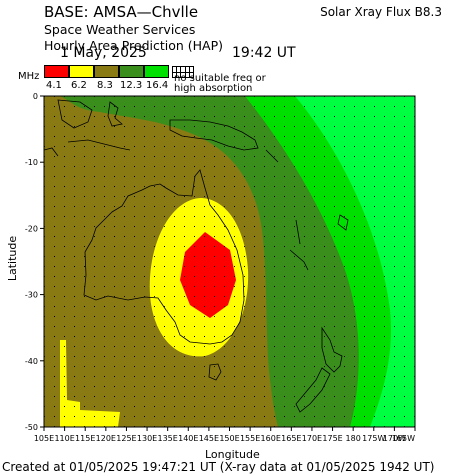  What do you see at coordinates (99, 145) in the screenshot?
I see `coast-nusa-tenggara` at bounding box center [99, 145].